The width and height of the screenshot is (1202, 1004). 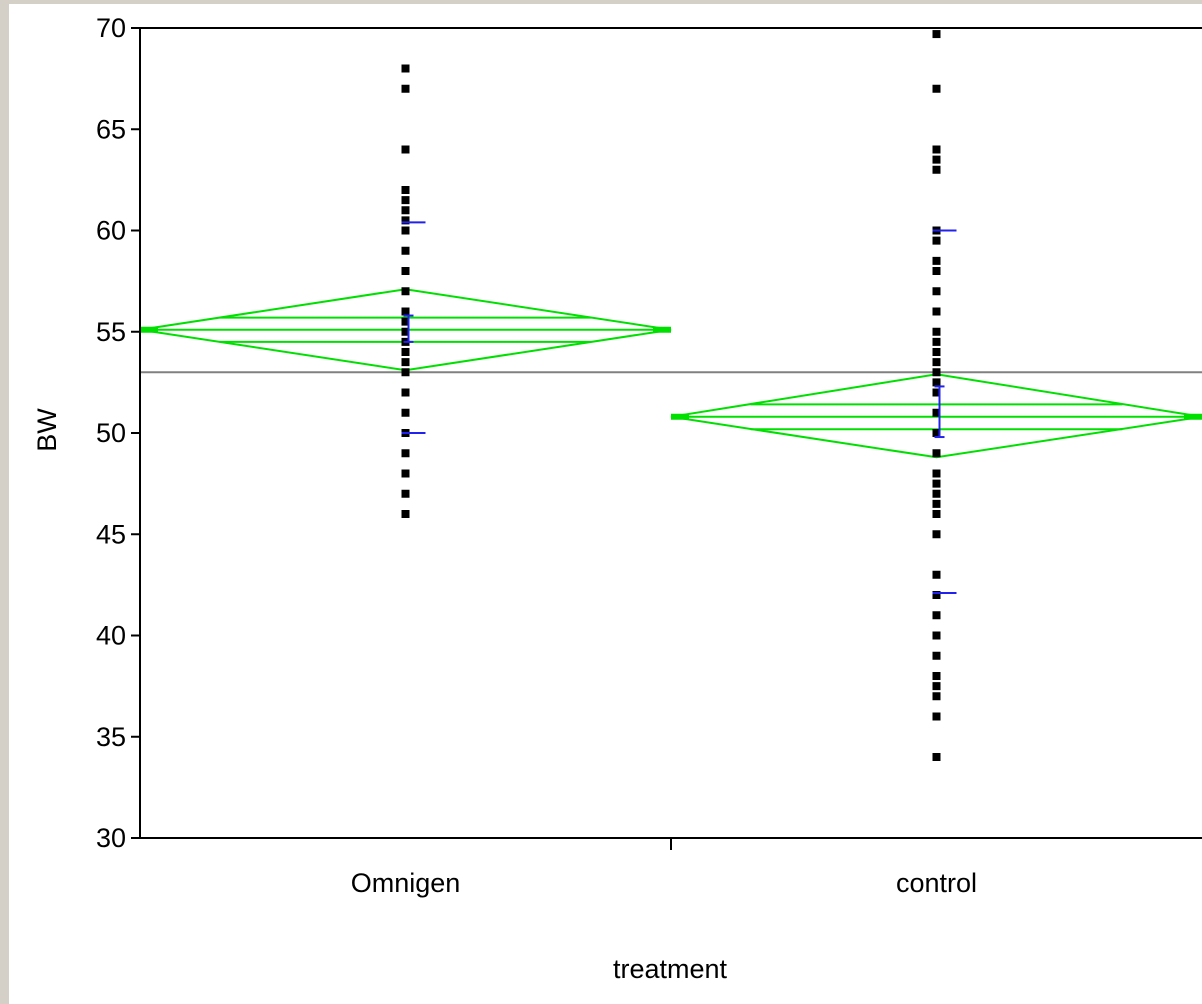 I want to click on y-tick-label: 30, so click(x=111, y=838).